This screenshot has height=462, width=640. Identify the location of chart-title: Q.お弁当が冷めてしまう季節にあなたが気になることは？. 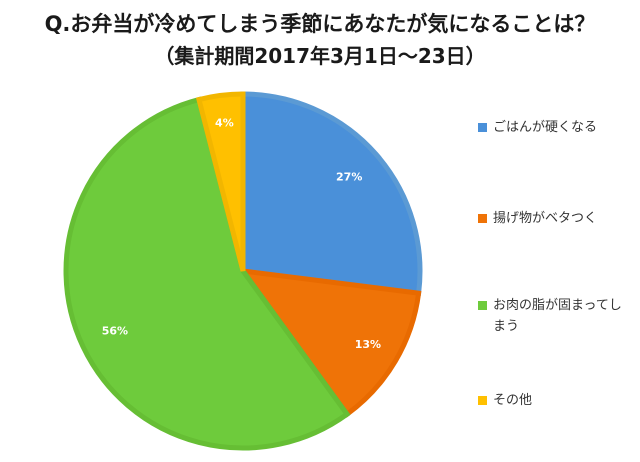
(320, 24).